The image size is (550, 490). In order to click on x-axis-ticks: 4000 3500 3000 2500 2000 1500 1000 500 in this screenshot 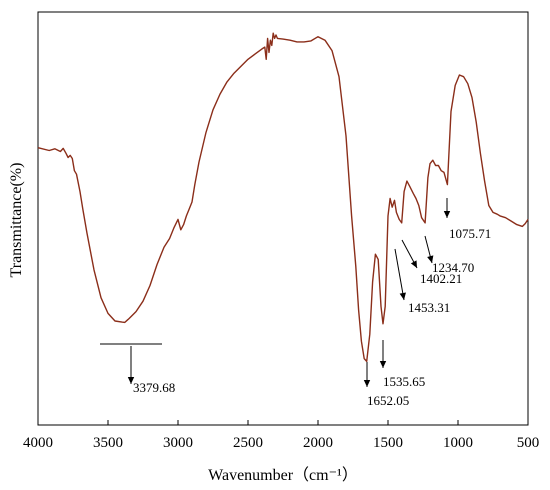, I will do `click(281, 435)`.